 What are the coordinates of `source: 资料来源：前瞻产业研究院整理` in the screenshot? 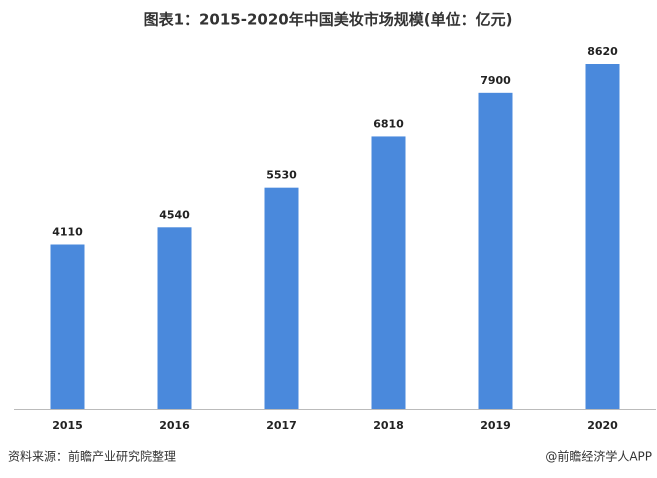 It's located at (92, 456).